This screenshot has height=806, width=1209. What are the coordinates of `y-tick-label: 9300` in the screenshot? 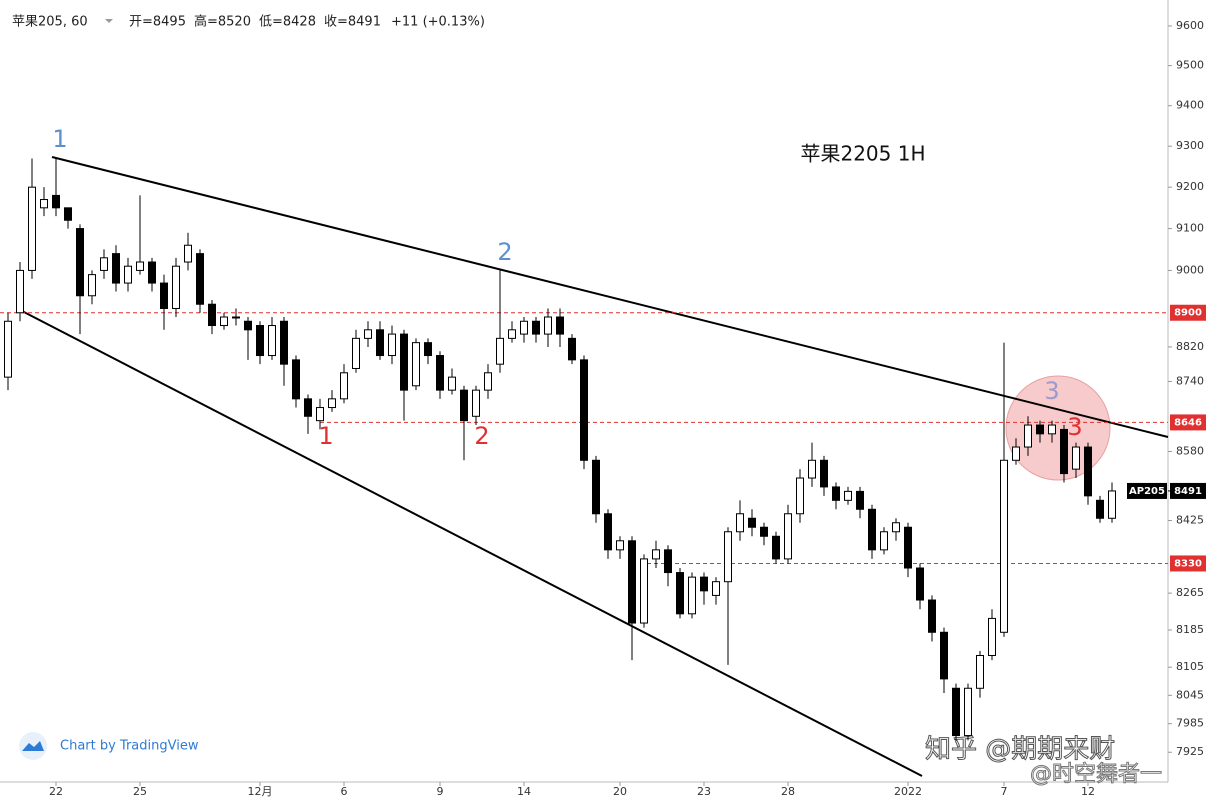 It's located at (1190, 145).